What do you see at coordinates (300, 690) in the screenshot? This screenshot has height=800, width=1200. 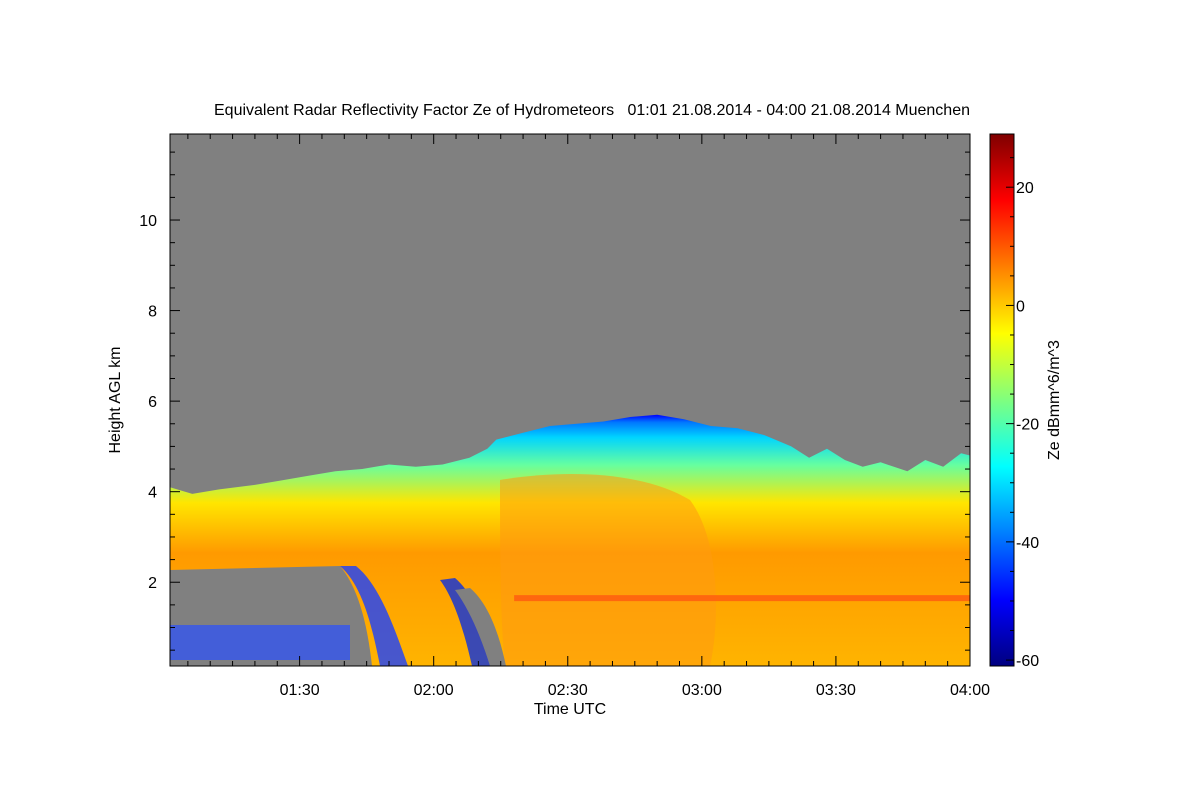 I see `x-tick-label: 01:30` at bounding box center [300, 690].